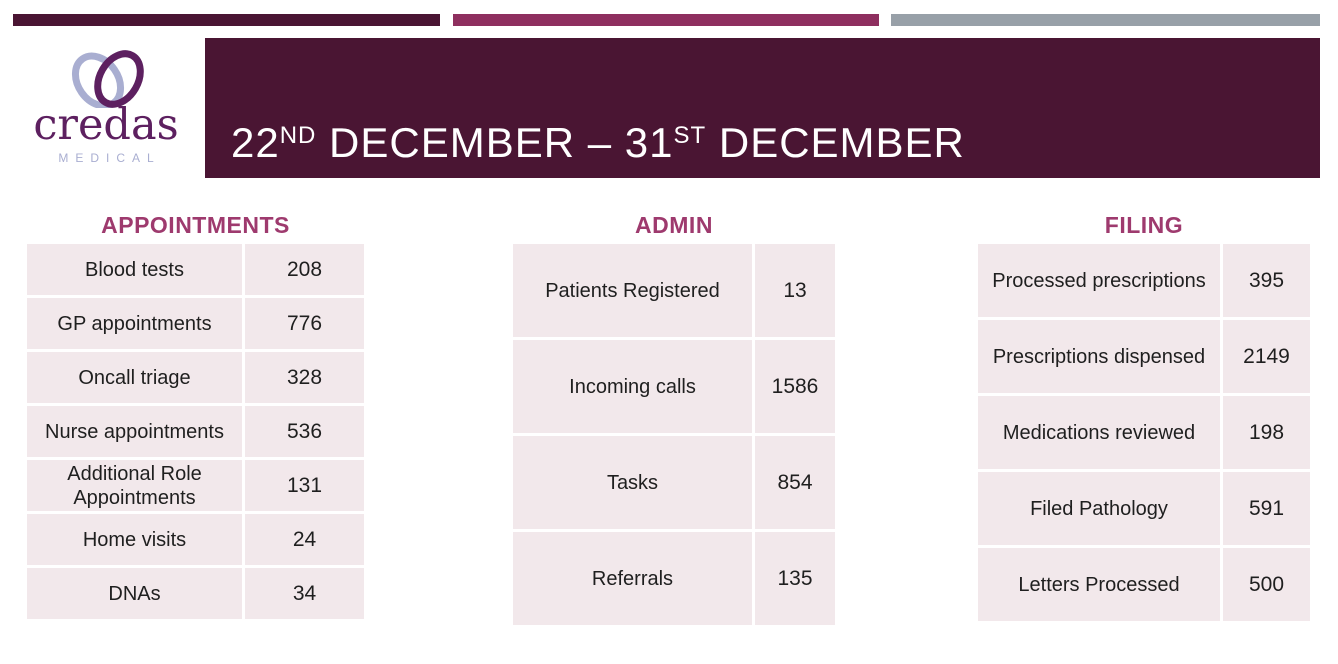  I want to click on table-row-value: 24, so click(304, 539).